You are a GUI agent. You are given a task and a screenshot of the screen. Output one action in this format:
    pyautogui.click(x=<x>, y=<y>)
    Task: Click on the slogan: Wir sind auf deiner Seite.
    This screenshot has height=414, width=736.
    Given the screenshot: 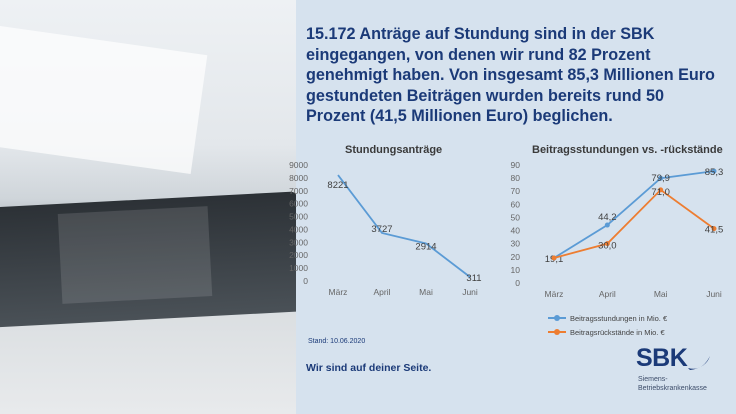 What is the action you would take?
    pyautogui.click(x=369, y=368)
    